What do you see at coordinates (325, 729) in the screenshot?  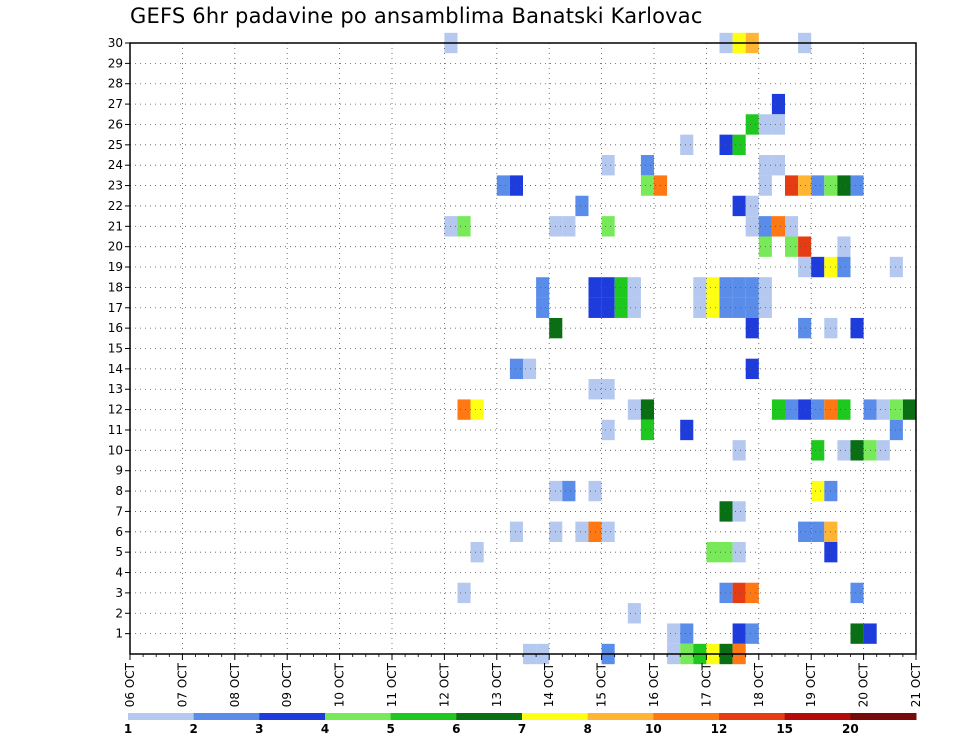 I see `colorbar-label: 4` at bounding box center [325, 729].